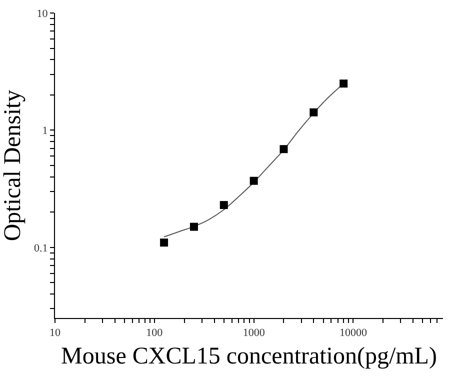  What do you see at coordinates (55, 333) in the screenshot?
I see `x-tick-label: 10` at bounding box center [55, 333].